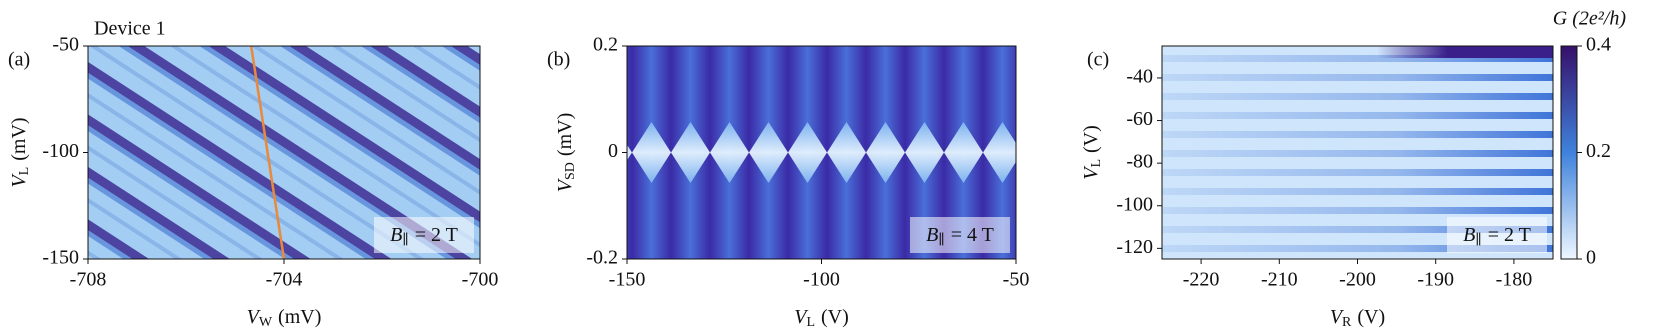 Image resolution: width=1661 pixels, height=331 pixels. What do you see at coordinates (1139, 77) in the screenshot?
I see `y-tick-label: -40` at bounding box center [1139, 77].